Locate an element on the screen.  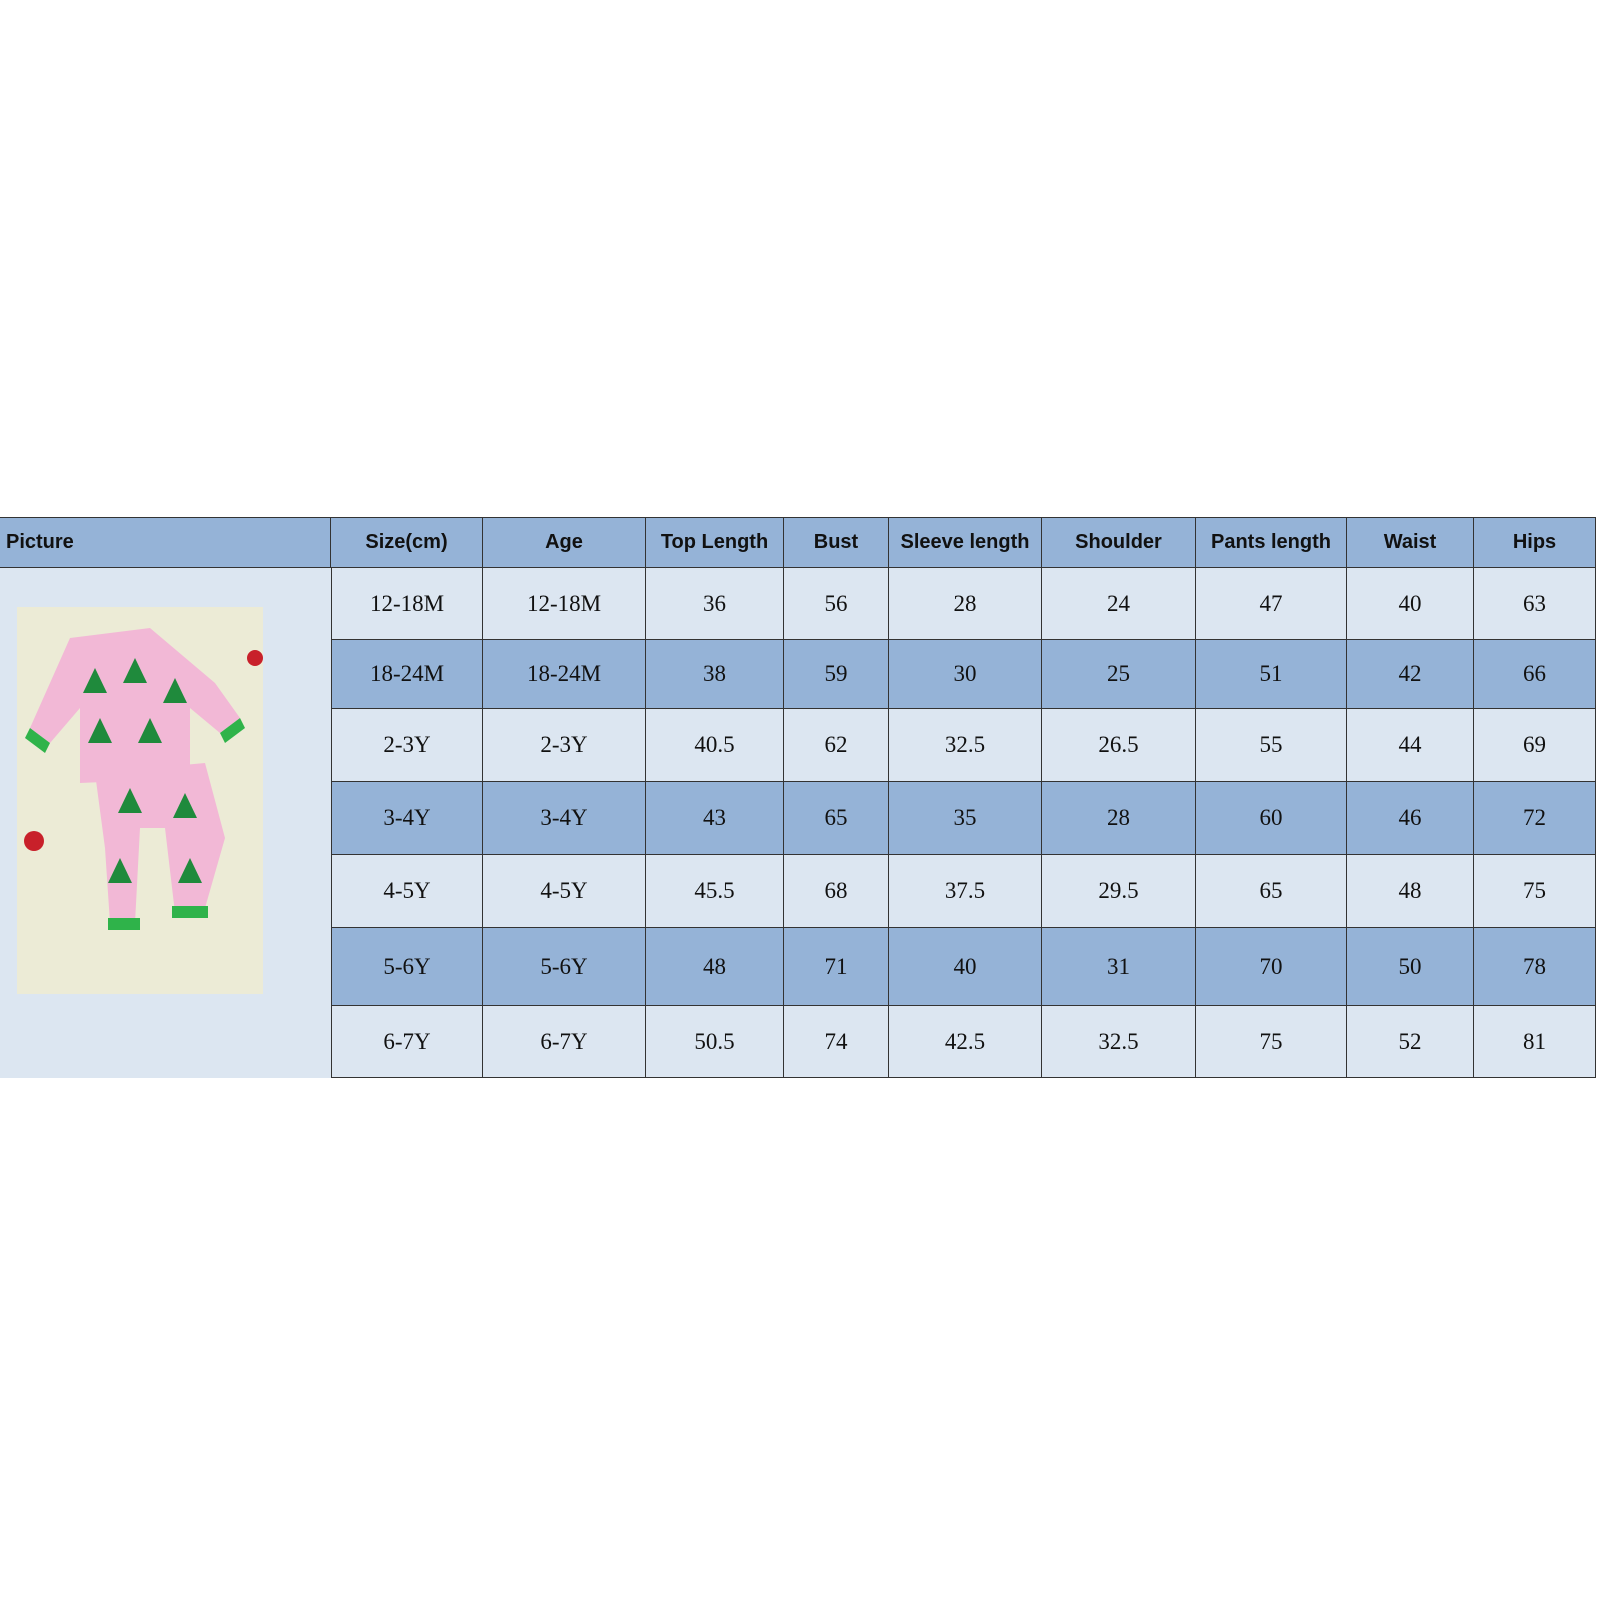
product-photo is located at coordinates (140, 800).